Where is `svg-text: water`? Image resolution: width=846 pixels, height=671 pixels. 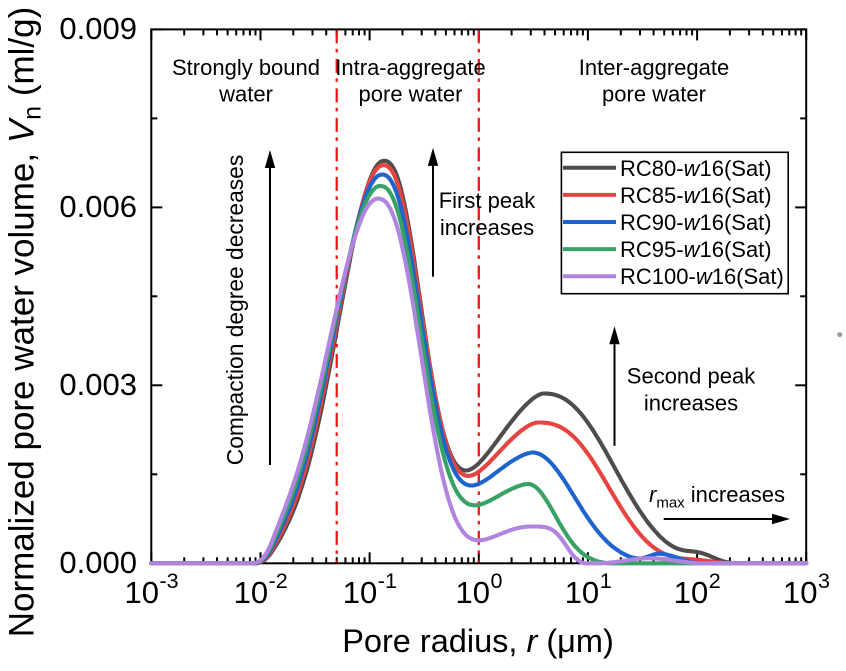 svg-text: water is located at coordinates (245, 94).